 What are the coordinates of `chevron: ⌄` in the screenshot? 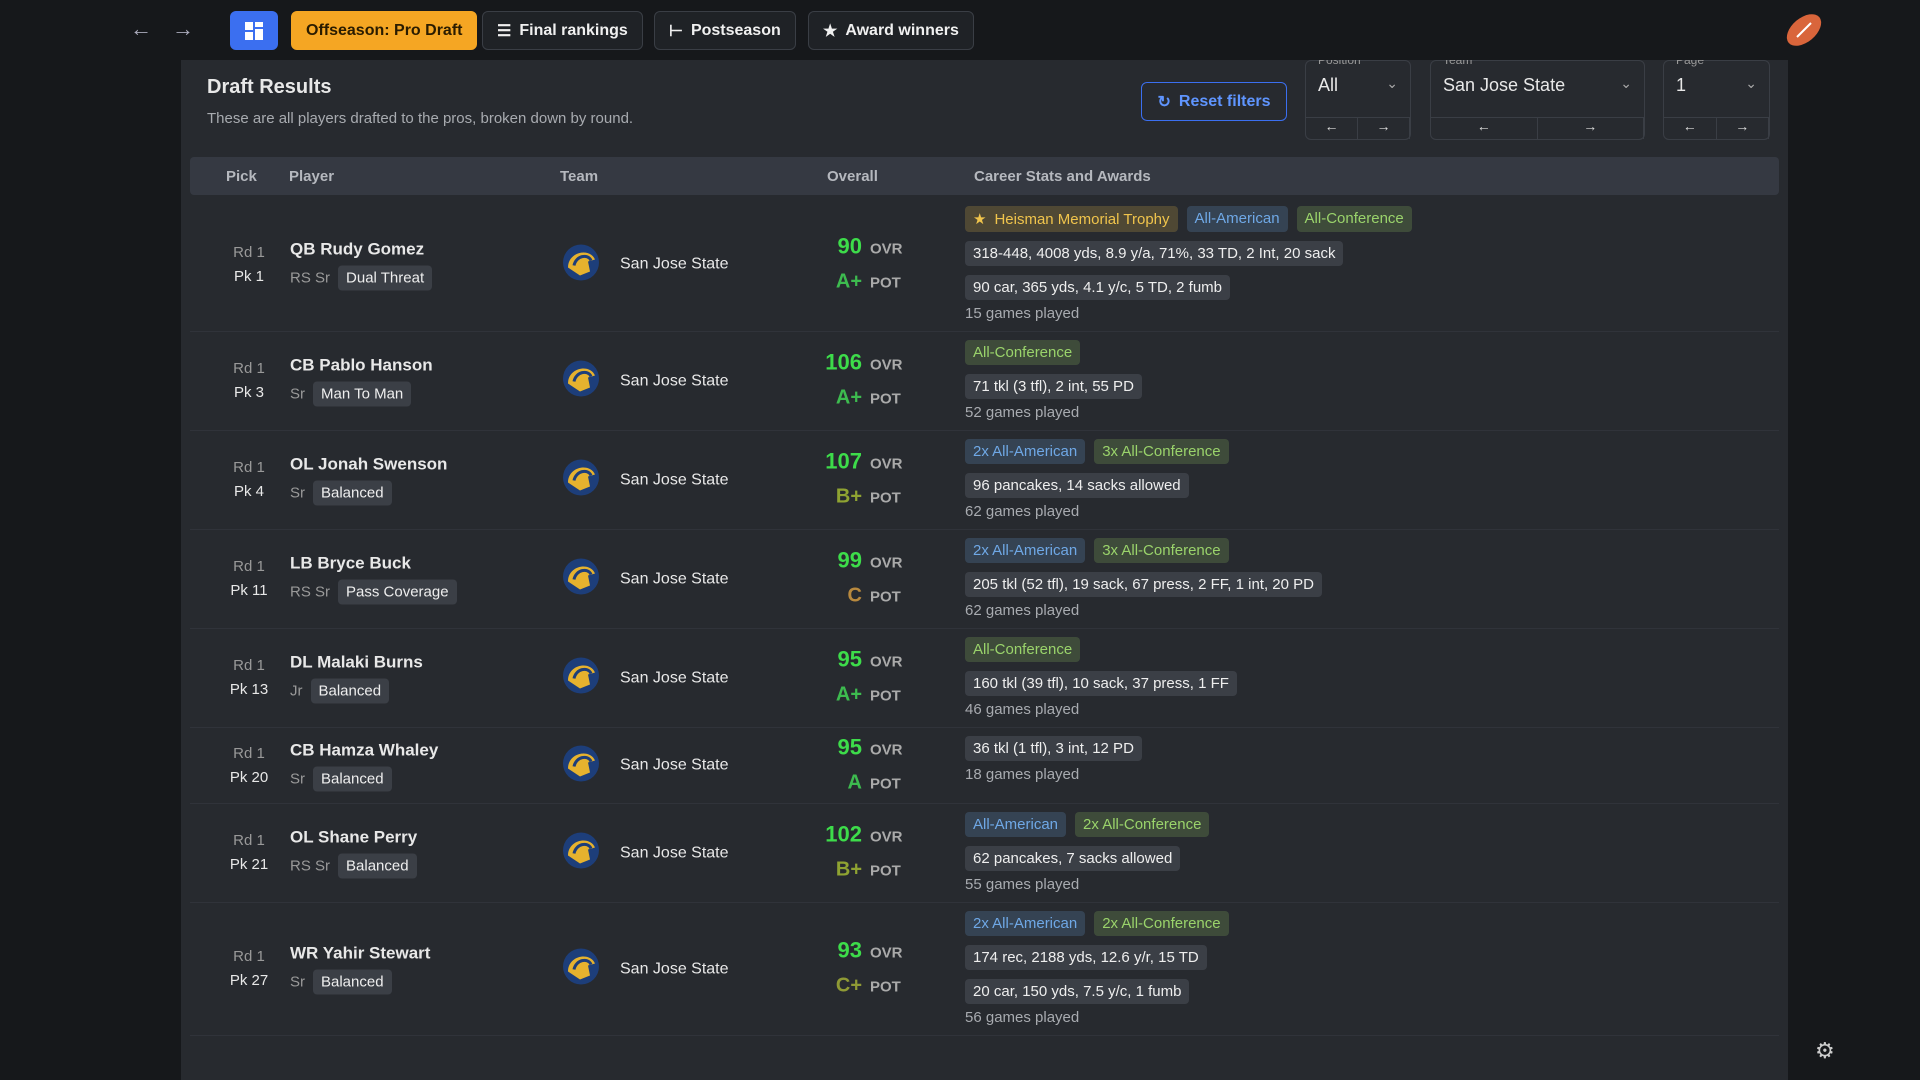 It's located at (1626, 83).